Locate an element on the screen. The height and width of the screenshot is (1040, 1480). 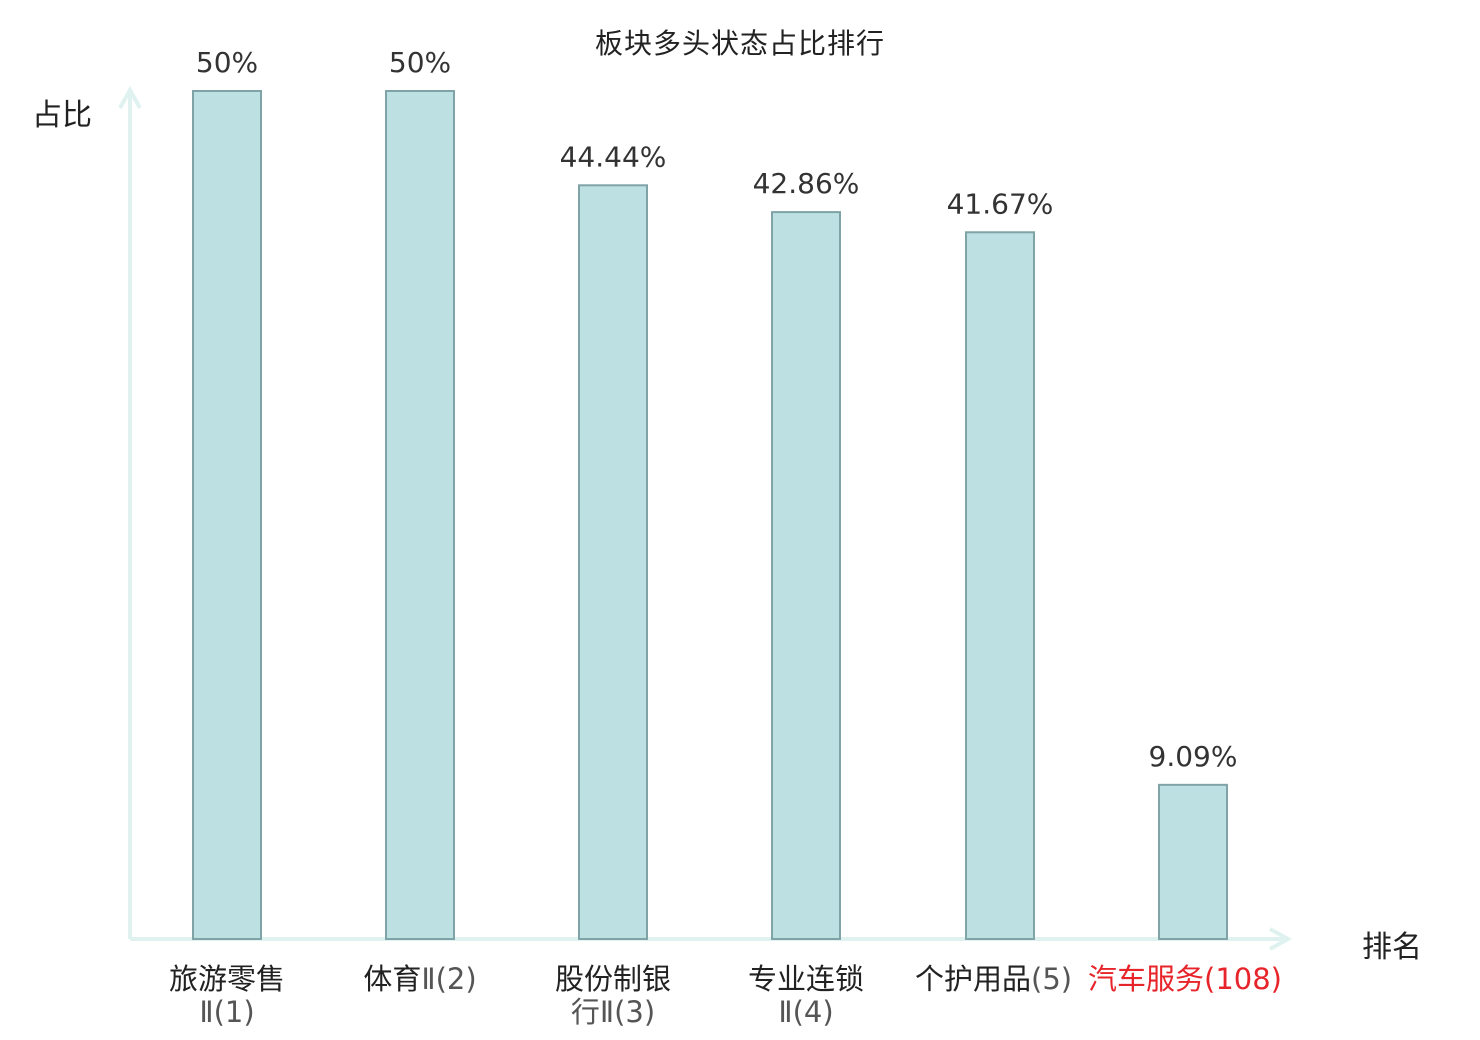
category-rank: 行Ⅱ(3) is located at coordinates (613, 1012).